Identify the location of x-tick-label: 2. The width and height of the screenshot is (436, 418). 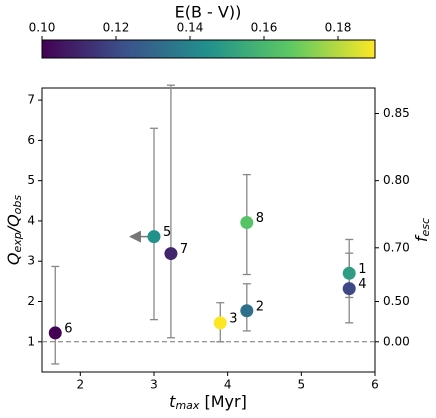
(80, 385).